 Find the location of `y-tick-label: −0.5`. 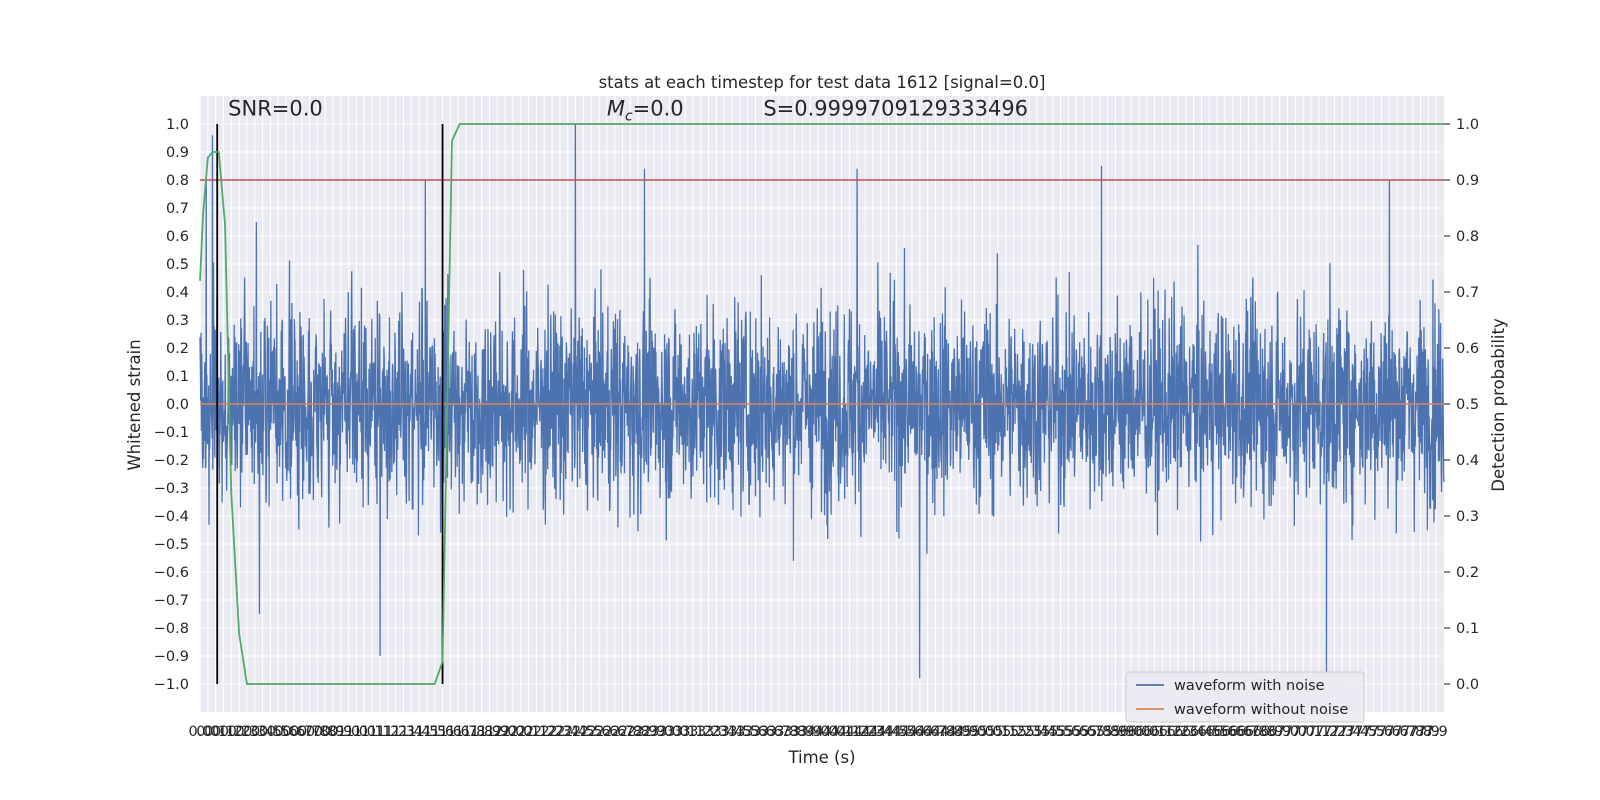

y-tick-label: −0.5 is located at coordinates (171, 545).